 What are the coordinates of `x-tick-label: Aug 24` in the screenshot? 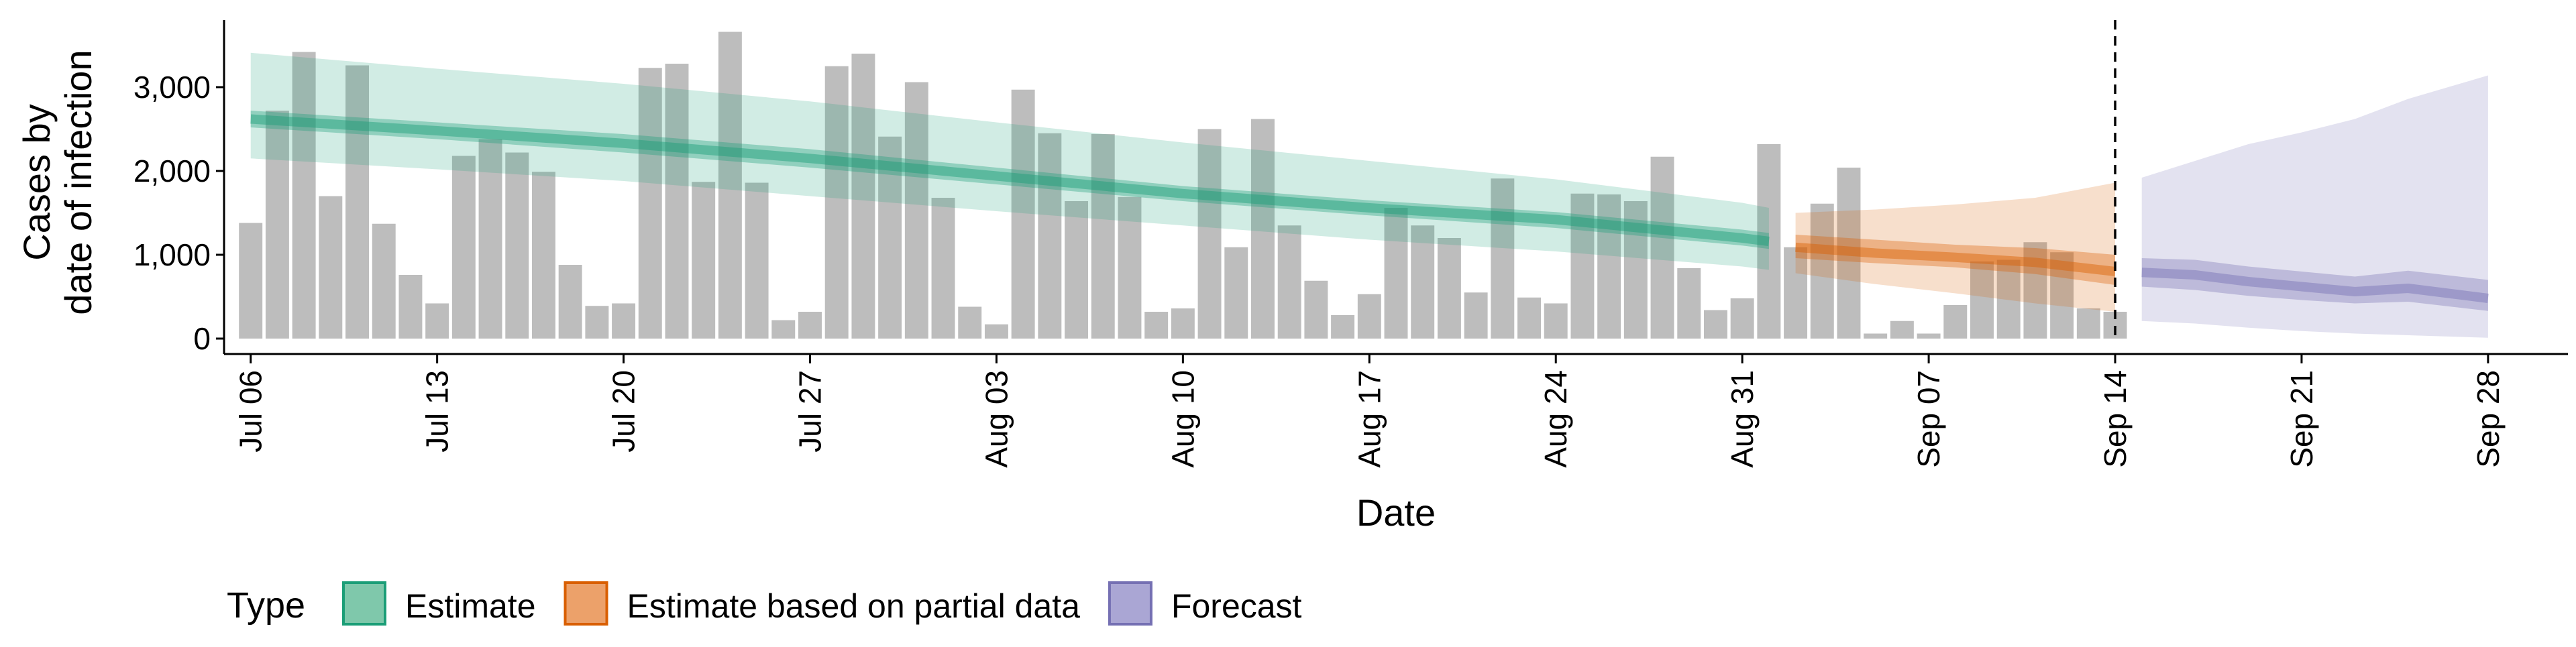 It's located at (1555, 419).